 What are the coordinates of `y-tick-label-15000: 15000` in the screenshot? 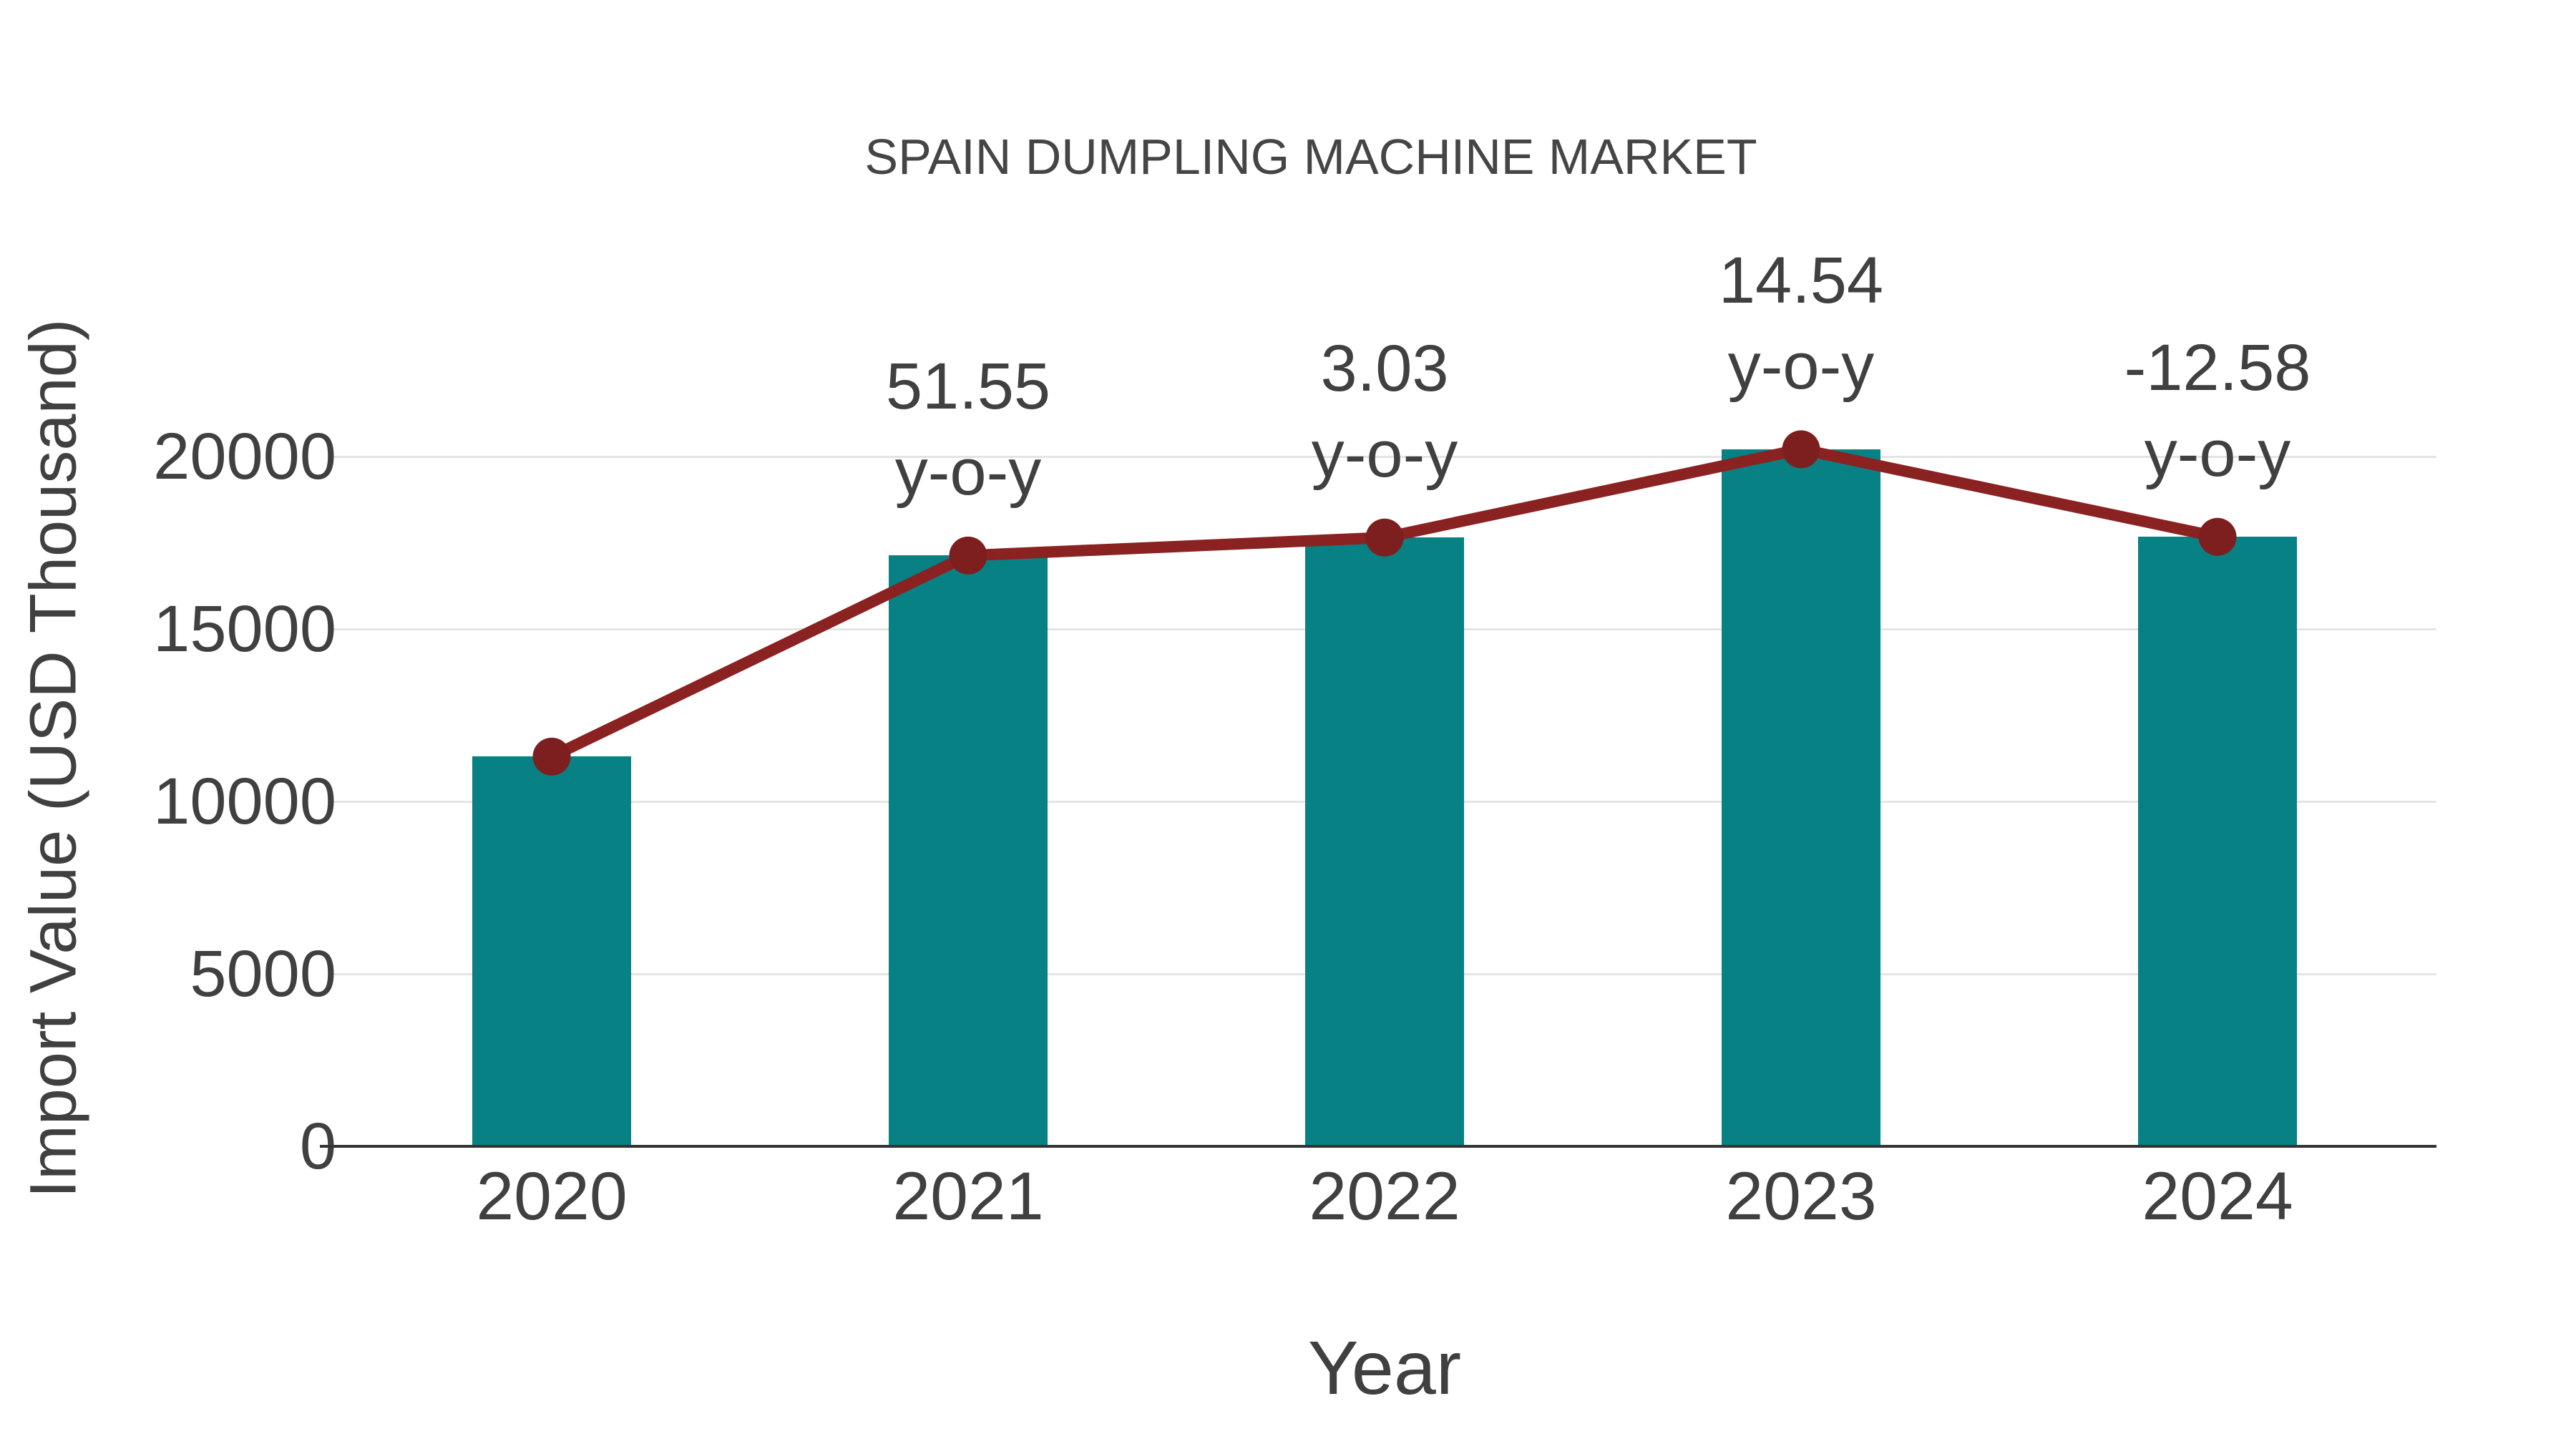 It's located at (244, 628).